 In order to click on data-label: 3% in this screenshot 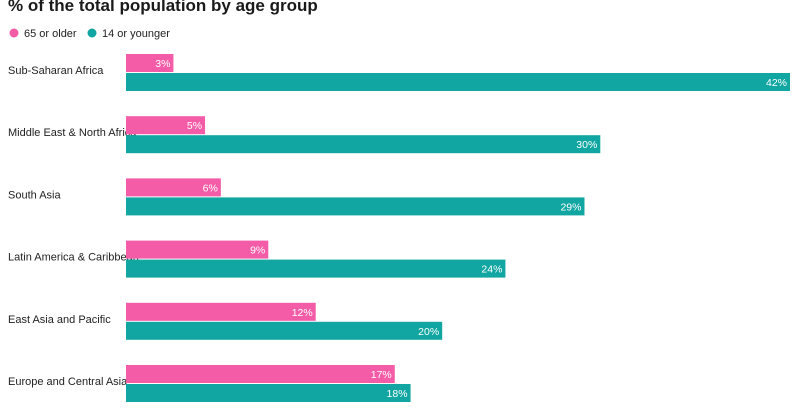, I will do `click(162, 64)`.